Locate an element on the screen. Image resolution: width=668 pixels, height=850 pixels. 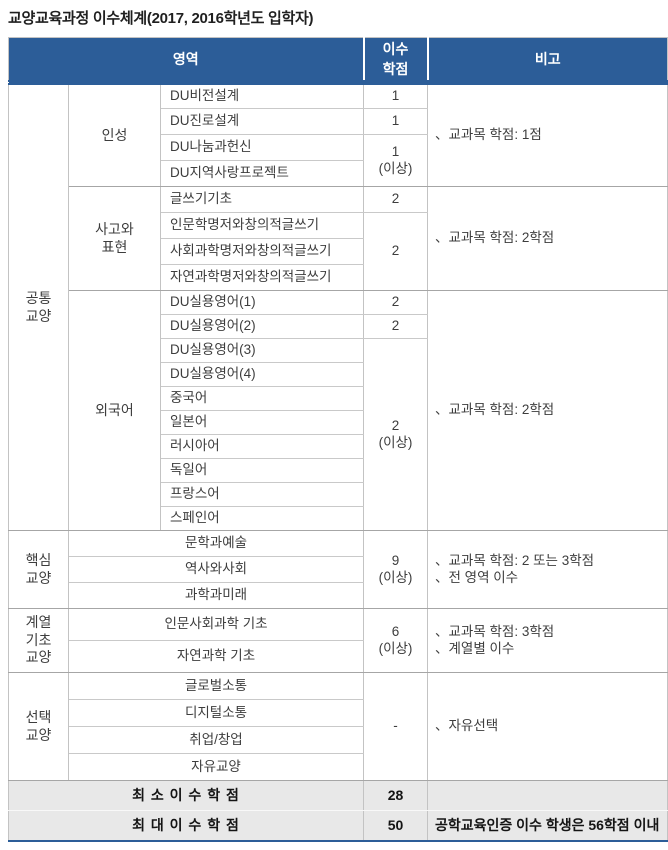
course-cell: 스페인어 is located at coordinates (262, 518).